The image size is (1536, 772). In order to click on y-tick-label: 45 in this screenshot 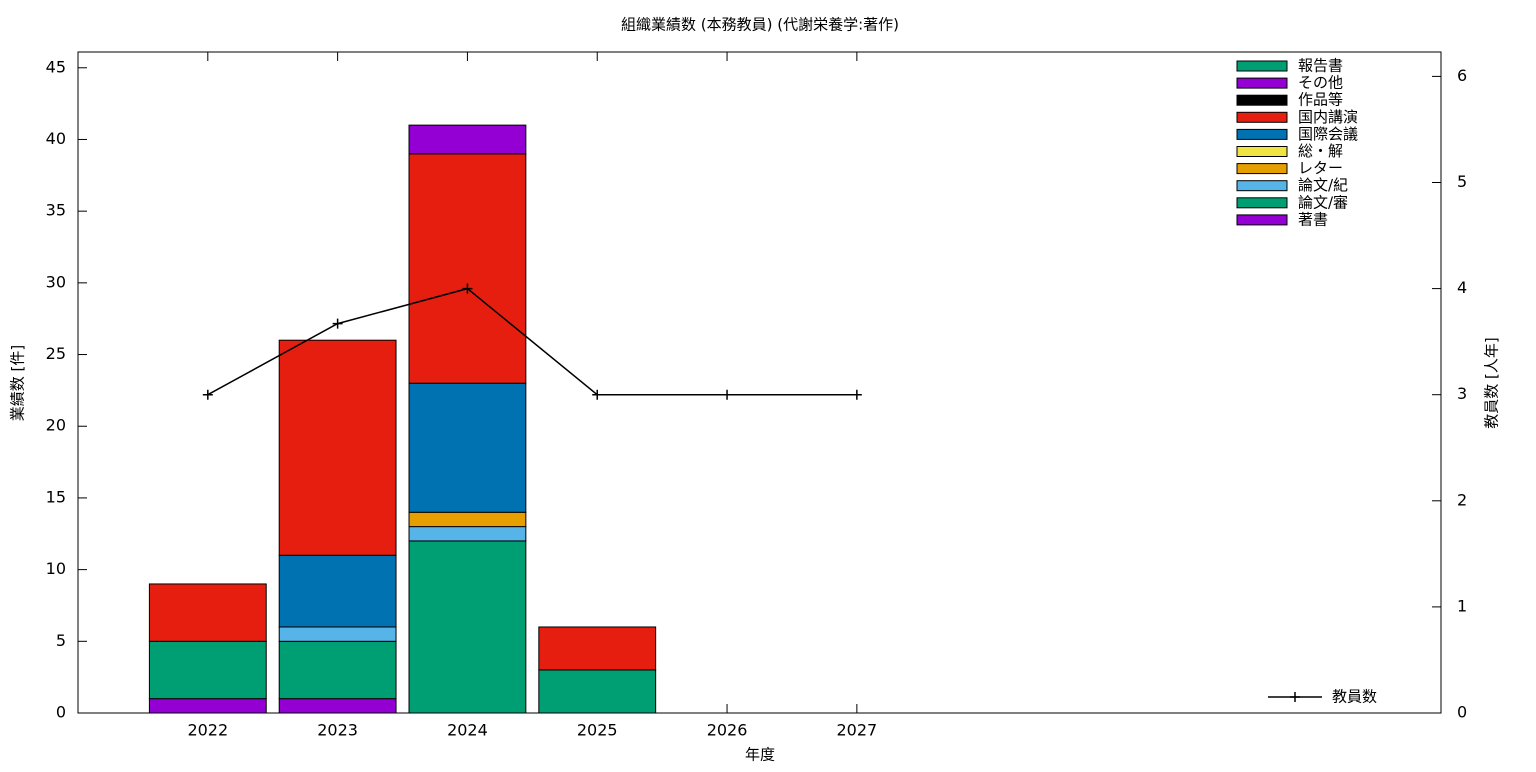, I will do `click(56, 66)`.